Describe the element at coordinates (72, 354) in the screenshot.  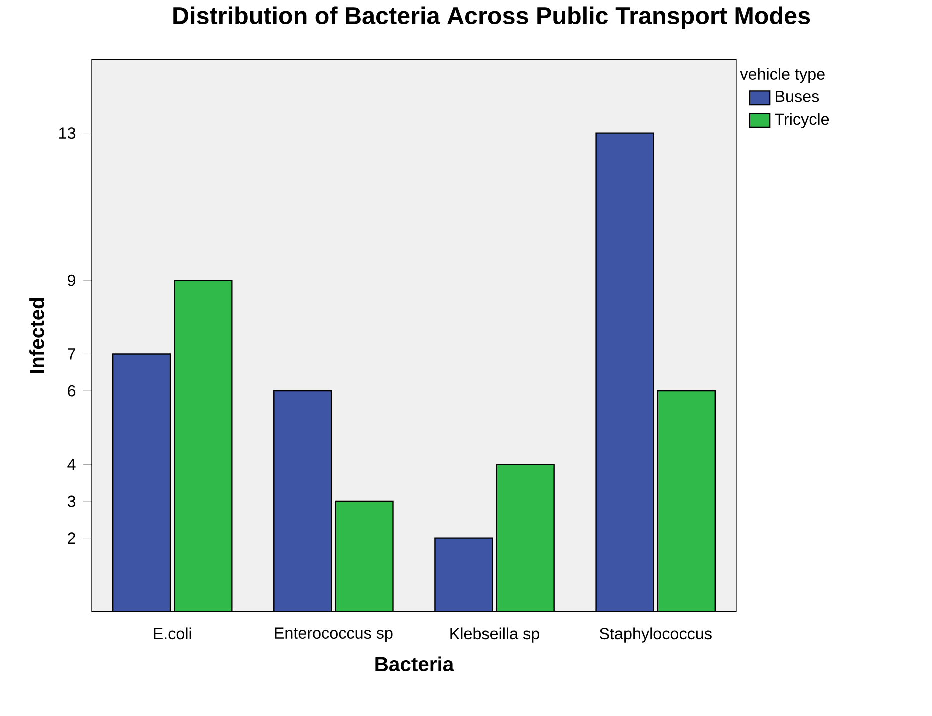
I see `y-tick-label: 7` at that location.